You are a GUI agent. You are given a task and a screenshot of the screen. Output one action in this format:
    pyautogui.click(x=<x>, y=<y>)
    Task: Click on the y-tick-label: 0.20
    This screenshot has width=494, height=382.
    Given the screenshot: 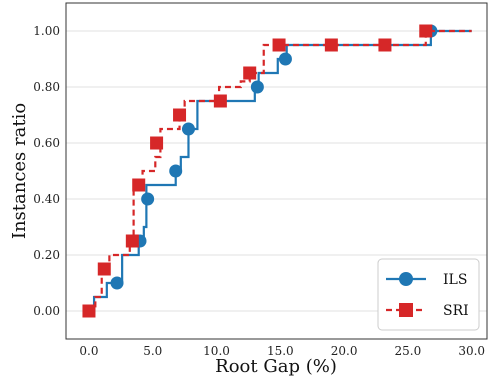 What is the action you would take?
    pyautogui.click(x=46, y=255)
    